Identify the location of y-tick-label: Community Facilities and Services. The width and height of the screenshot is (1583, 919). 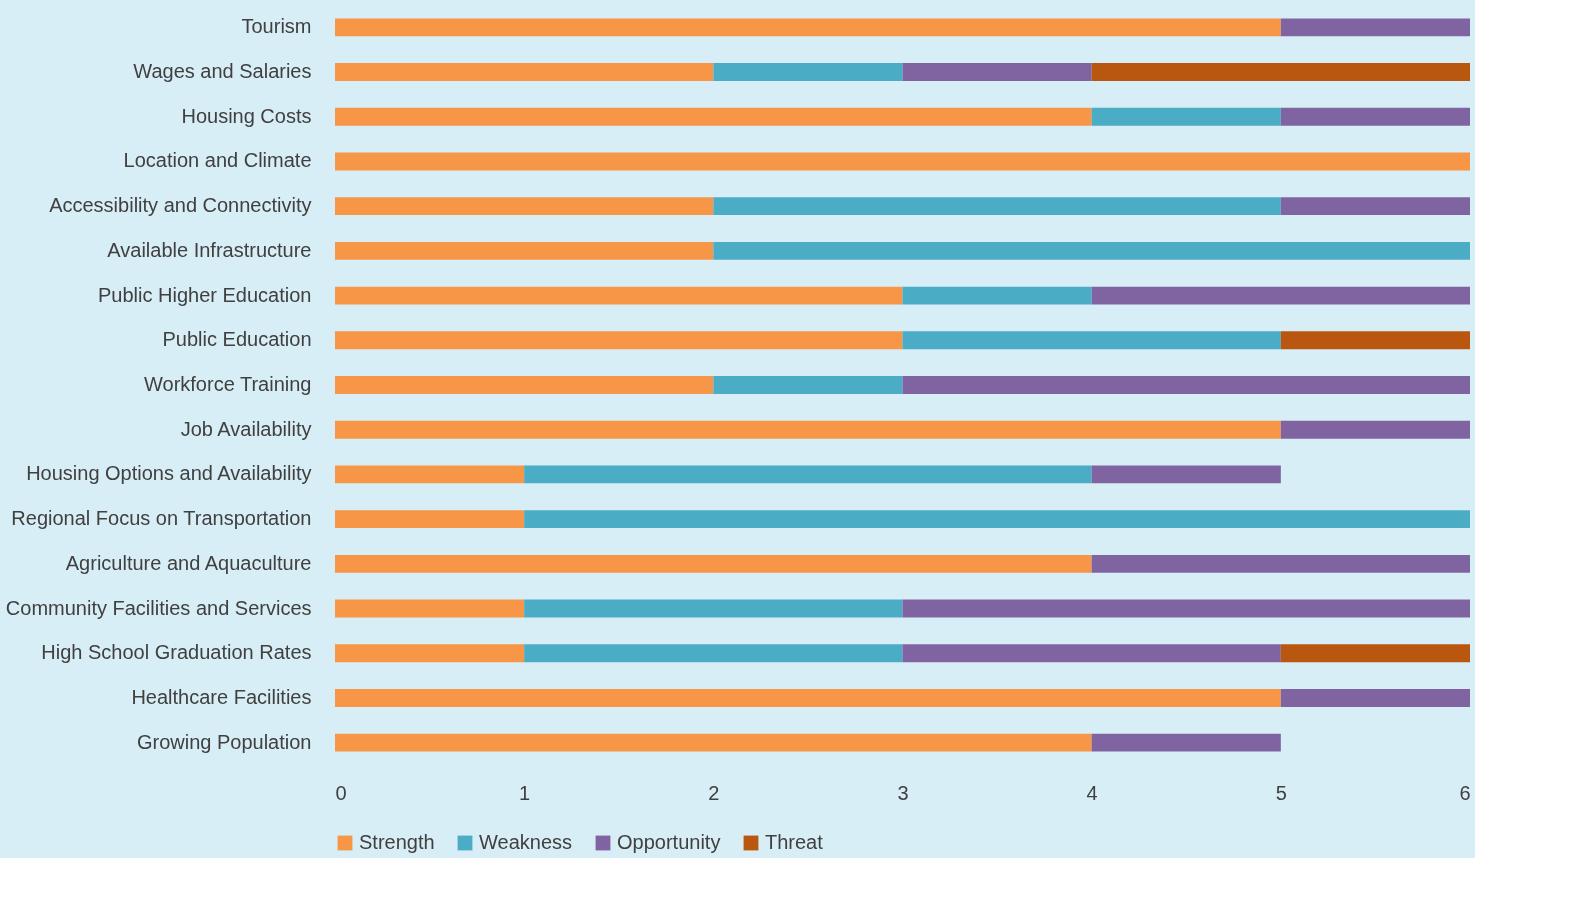
(158, 607).